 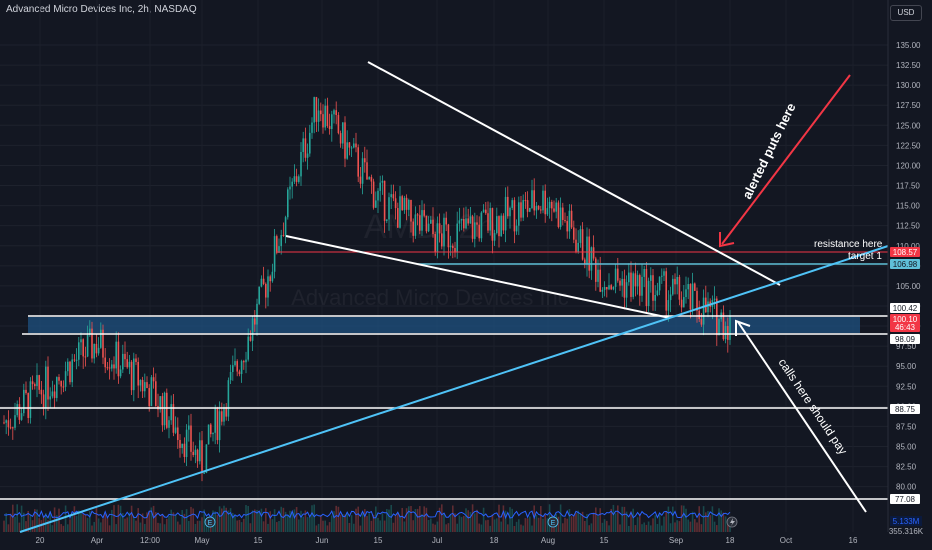 I want to click on price-tick-label: 127.50, so click(x=908, y=105).